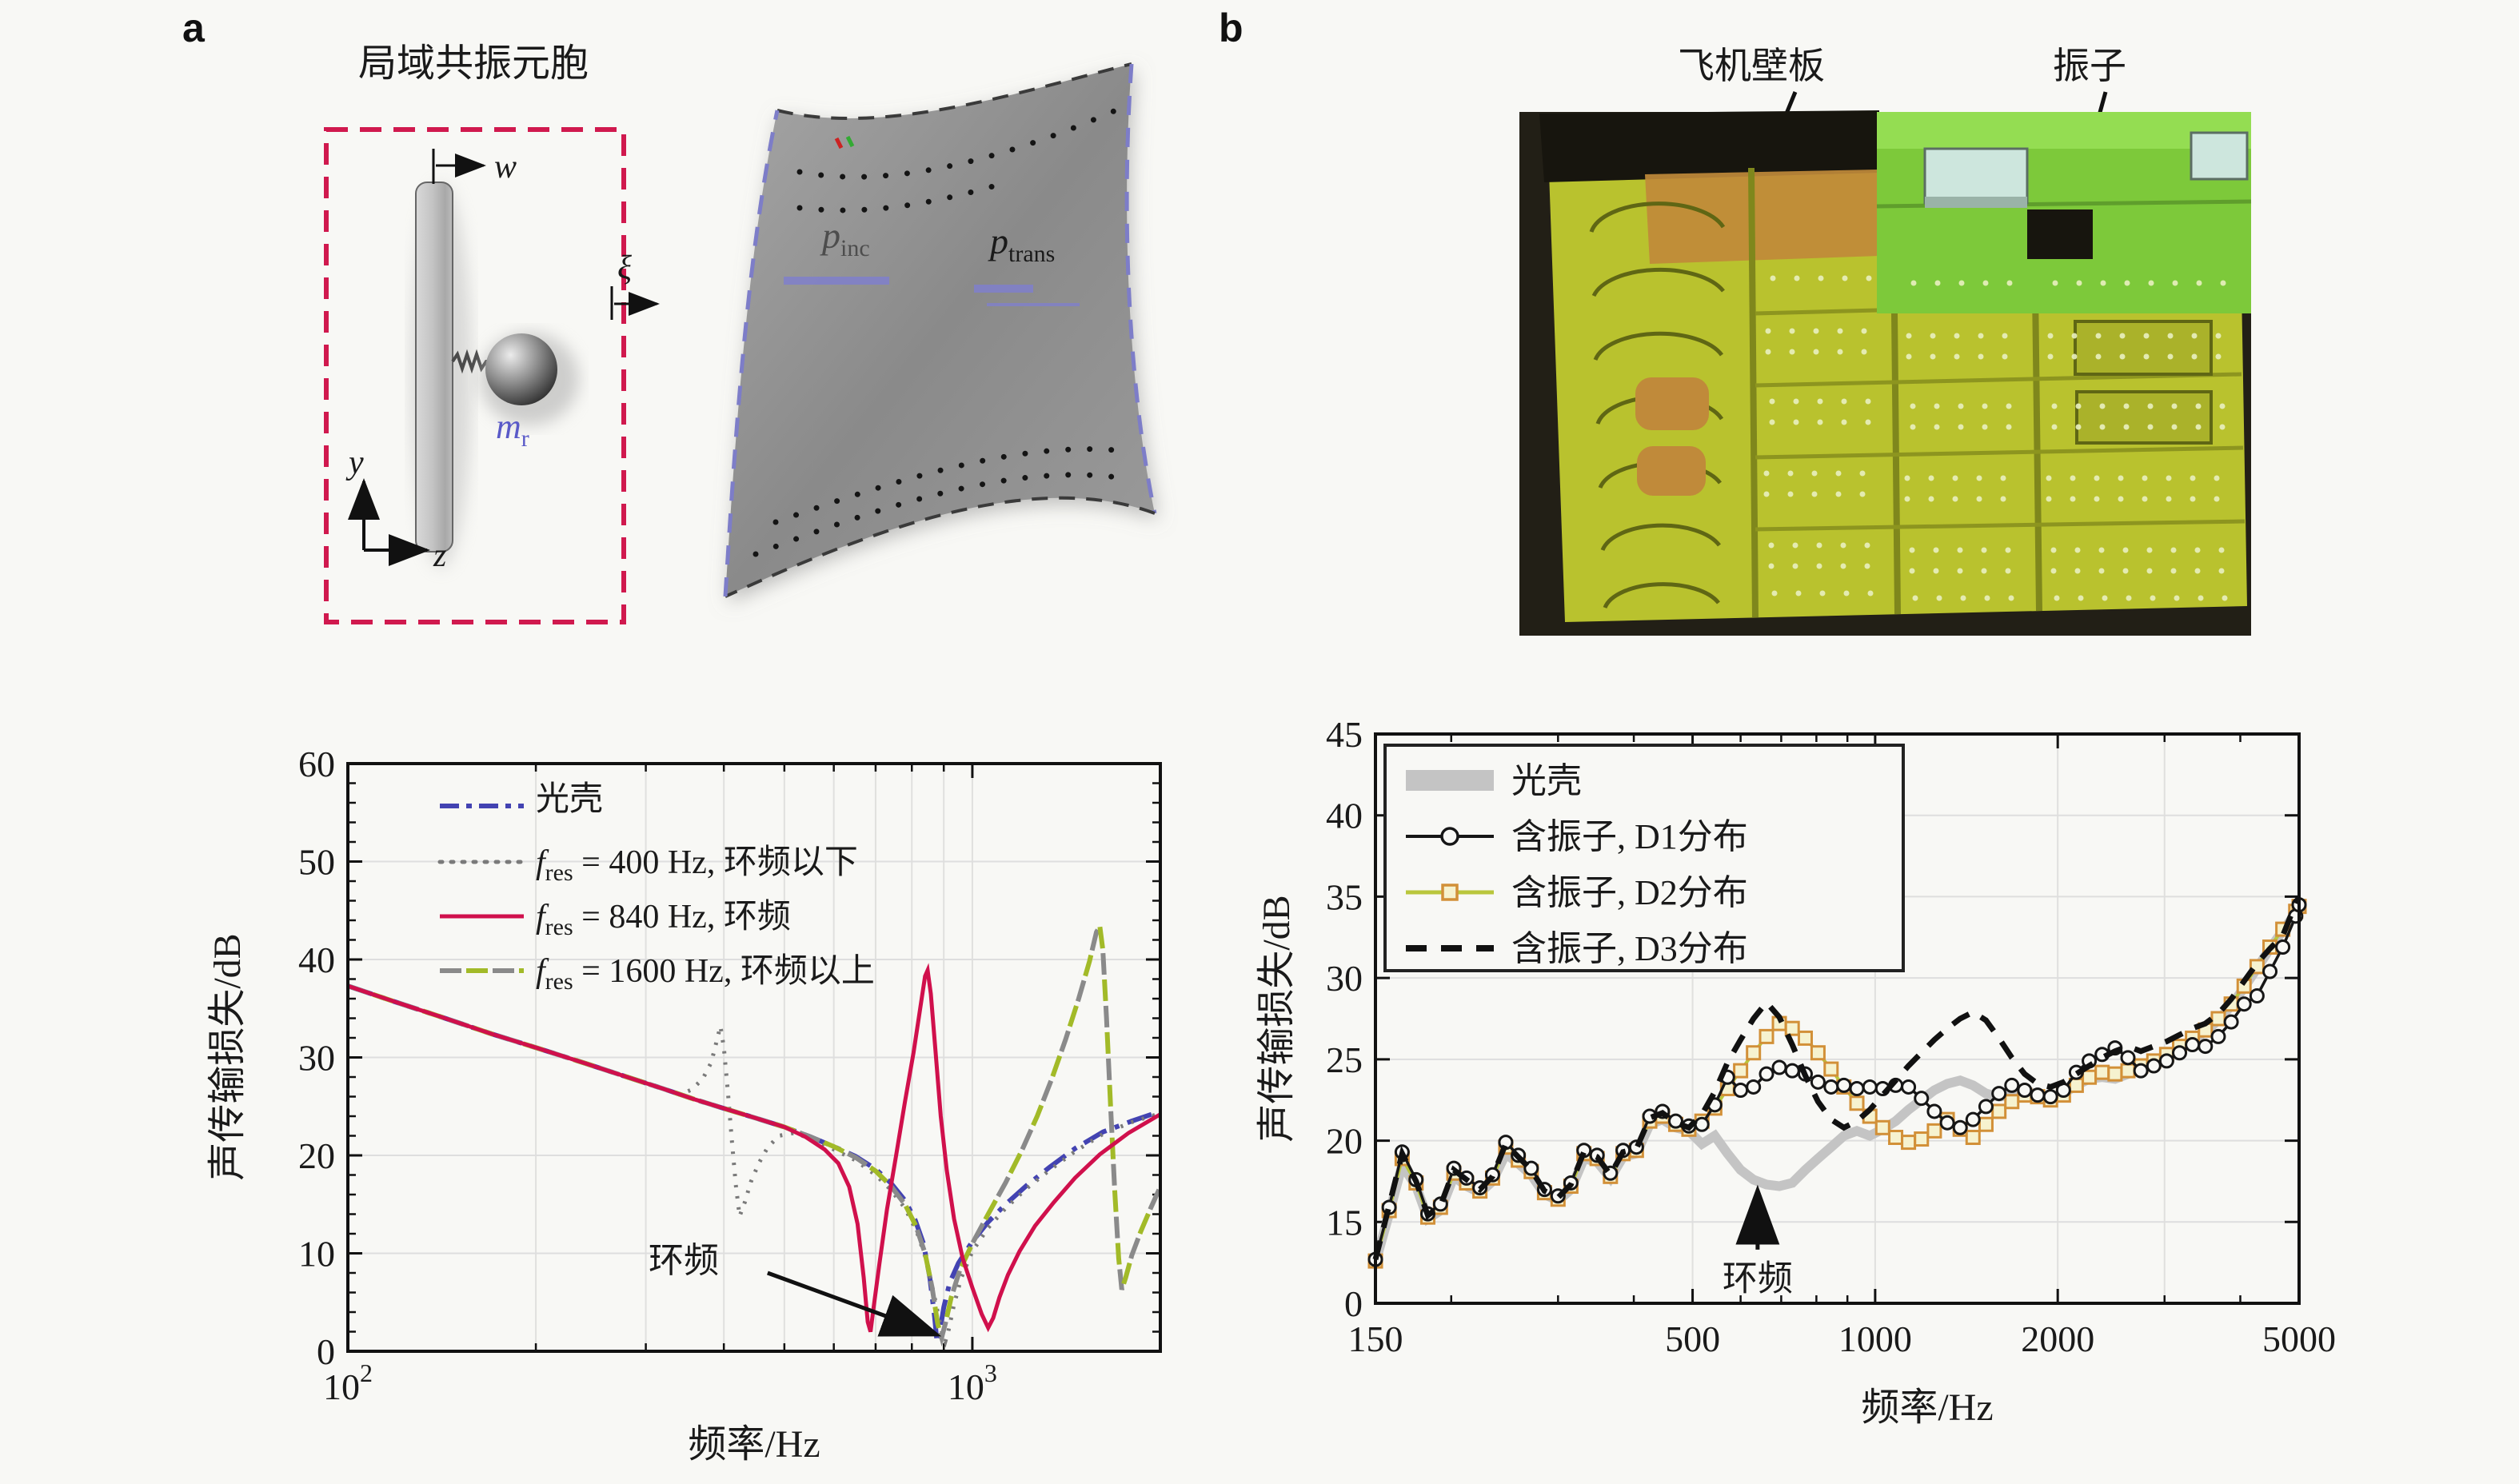  Describe the element at coordinates (850, 141) in the screenshot. I see `green-mark-icon` at that location.